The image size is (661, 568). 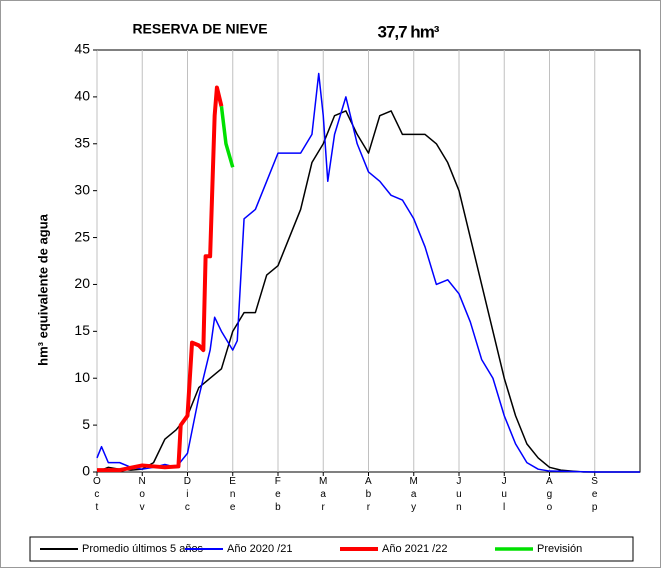 What do you see at coordinates (458, 495) in the screenshot?
I see `x-tick-label: Jun` at bounding box center [458, 495].